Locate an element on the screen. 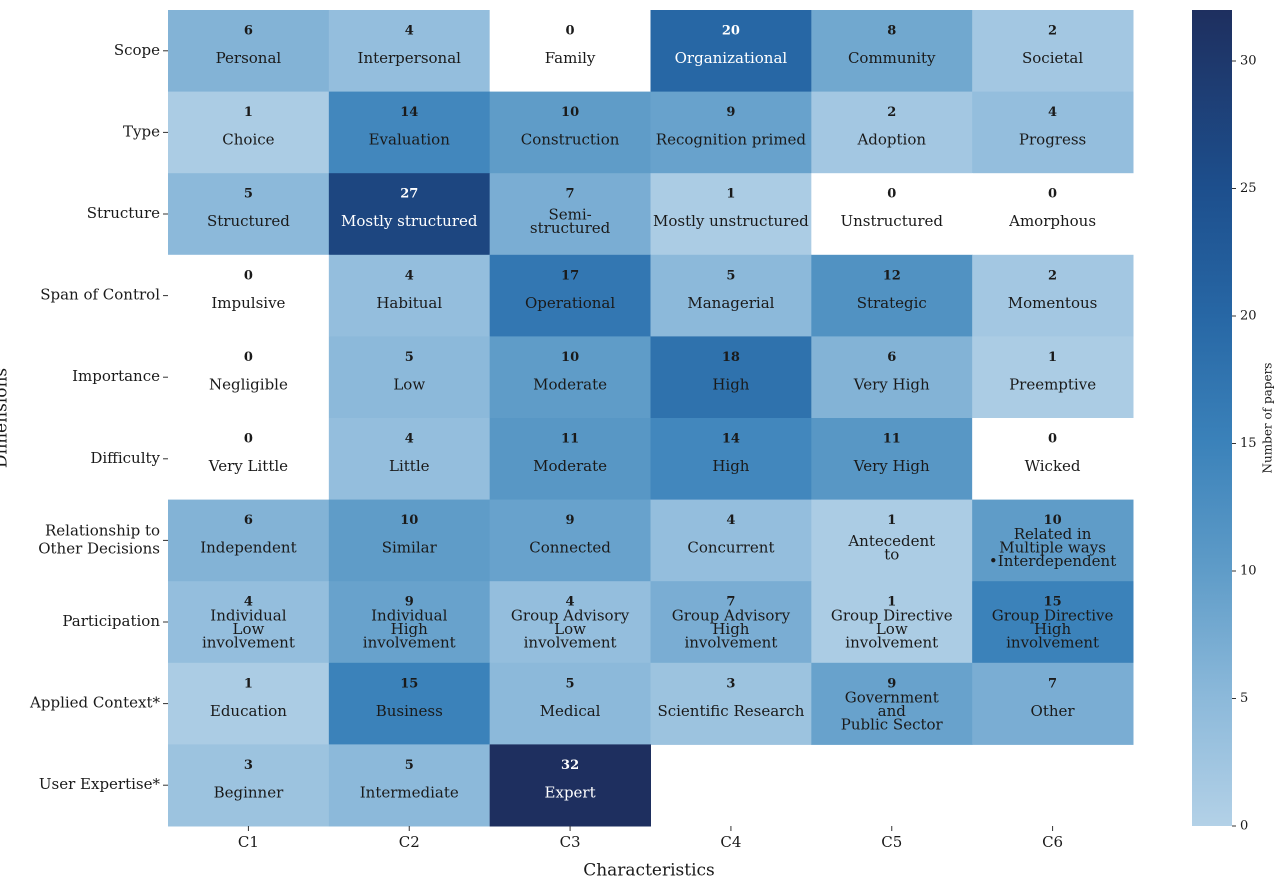 The height and width of the screenshot is (881, 1280). cell-label: Interpersonal is located at coordinates (410, 58).